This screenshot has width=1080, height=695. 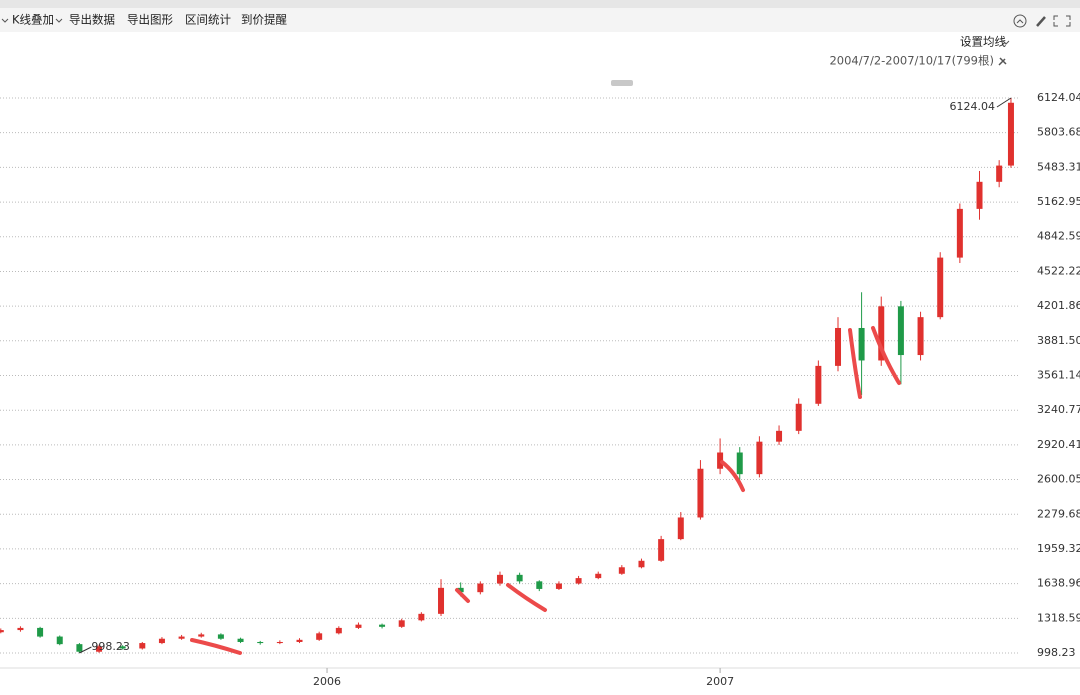 I want to click on collapse-arrow, so click(x=1020, y=21).